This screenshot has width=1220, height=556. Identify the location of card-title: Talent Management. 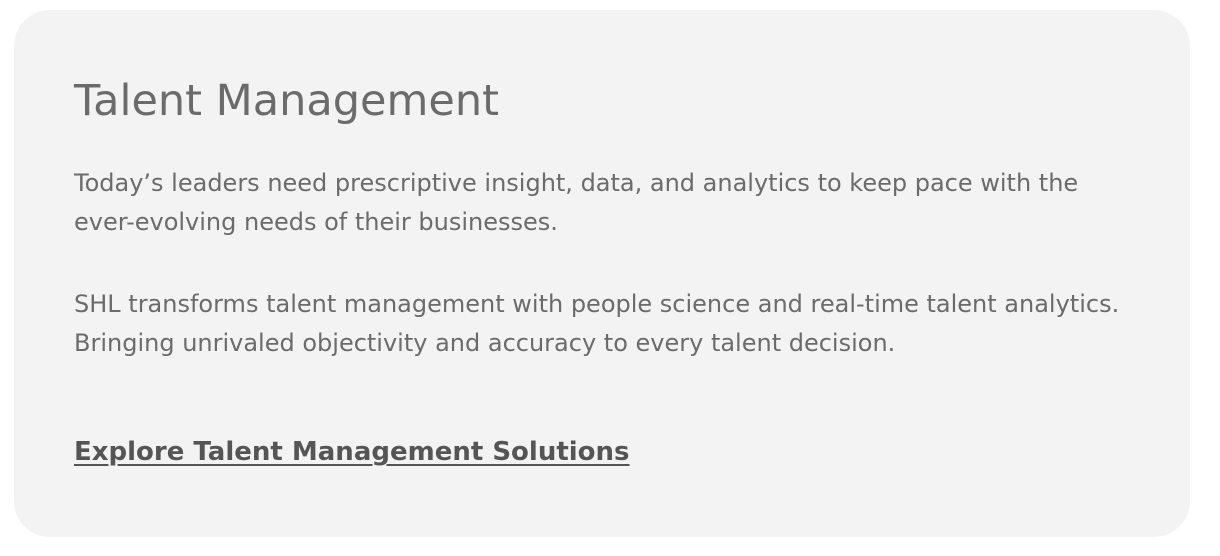
(286, 101).